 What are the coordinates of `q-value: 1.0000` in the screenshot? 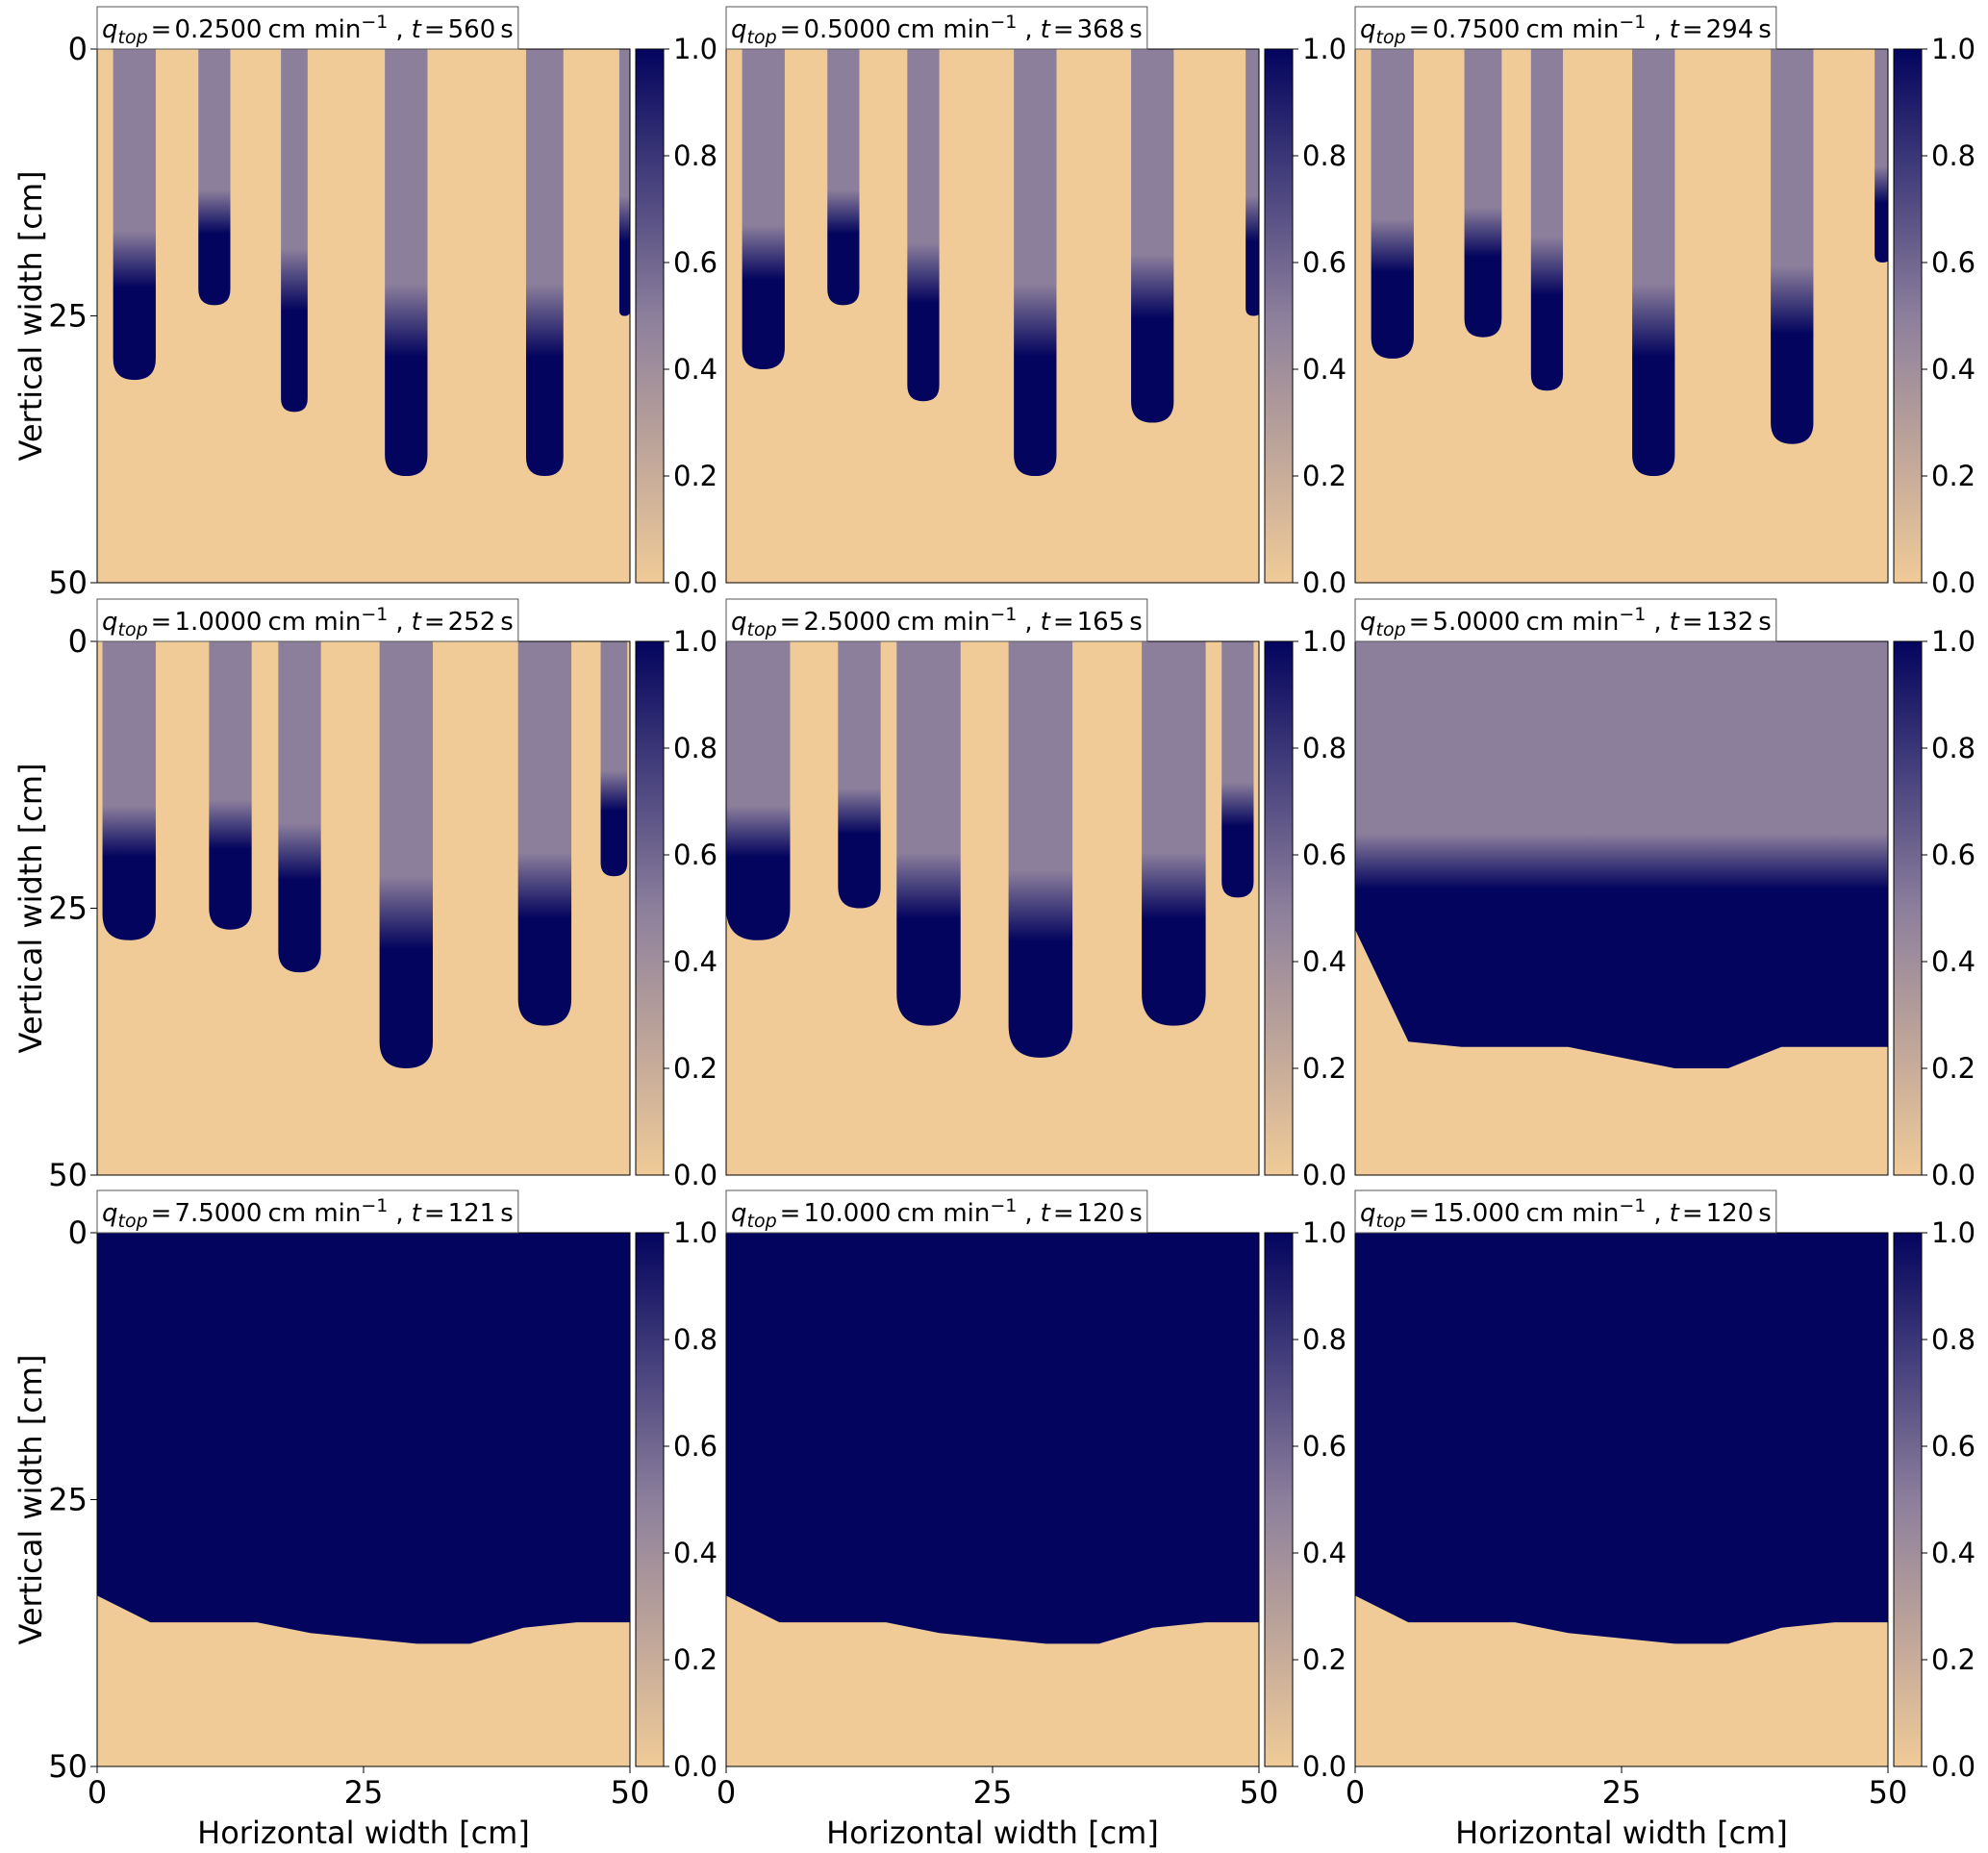 It's located at (218, 622).